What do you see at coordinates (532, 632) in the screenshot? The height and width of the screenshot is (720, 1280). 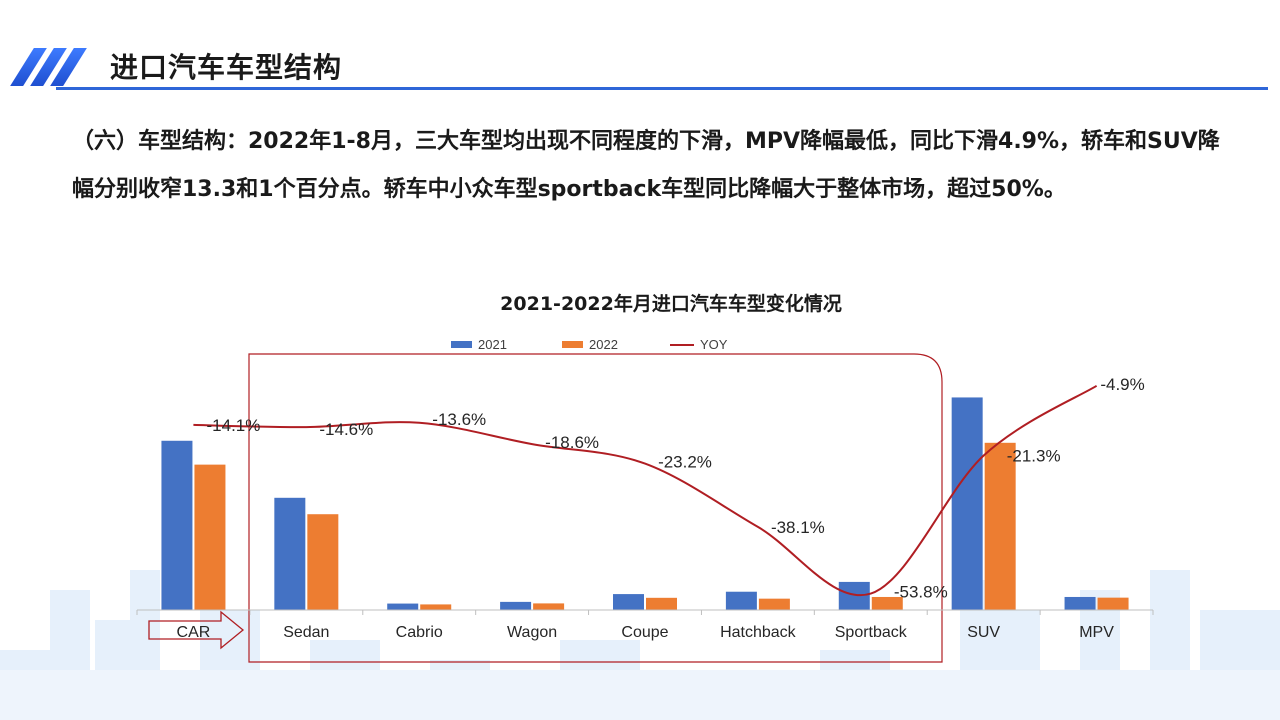 I see `x-tick-label-wagon: Wagon` at bounding box center [532, 632].